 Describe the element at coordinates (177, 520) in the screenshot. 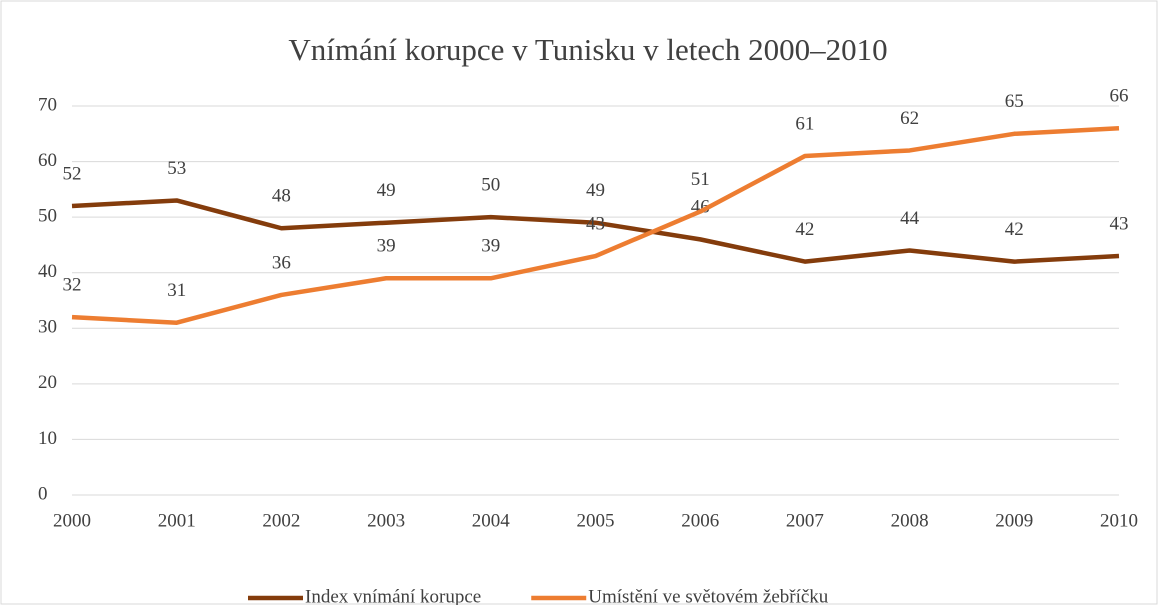

I see `x-tick-label: 2001` at that location.